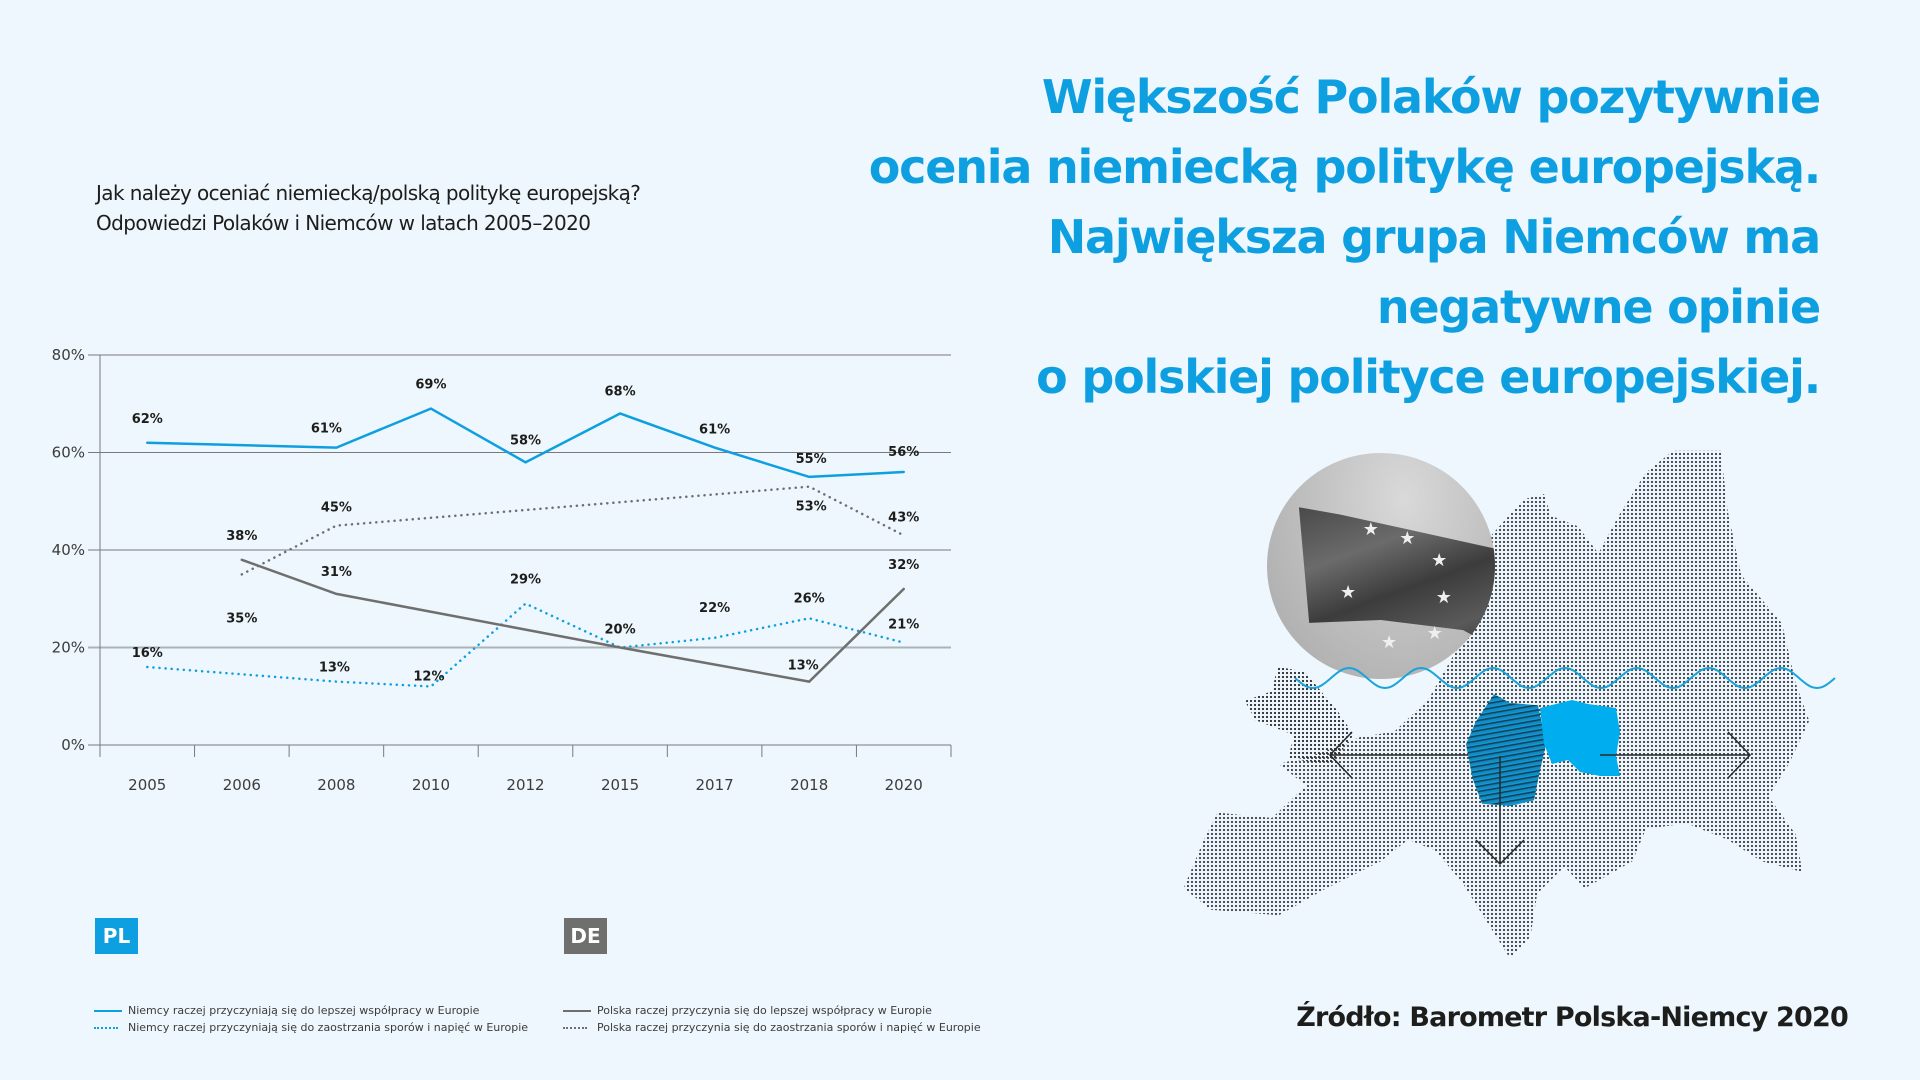 The height and width of the screenshot is (1080, 1920). Describe the element at coordinates (428, 677) in the screenshot. I see `data-label: 12%` at that location.